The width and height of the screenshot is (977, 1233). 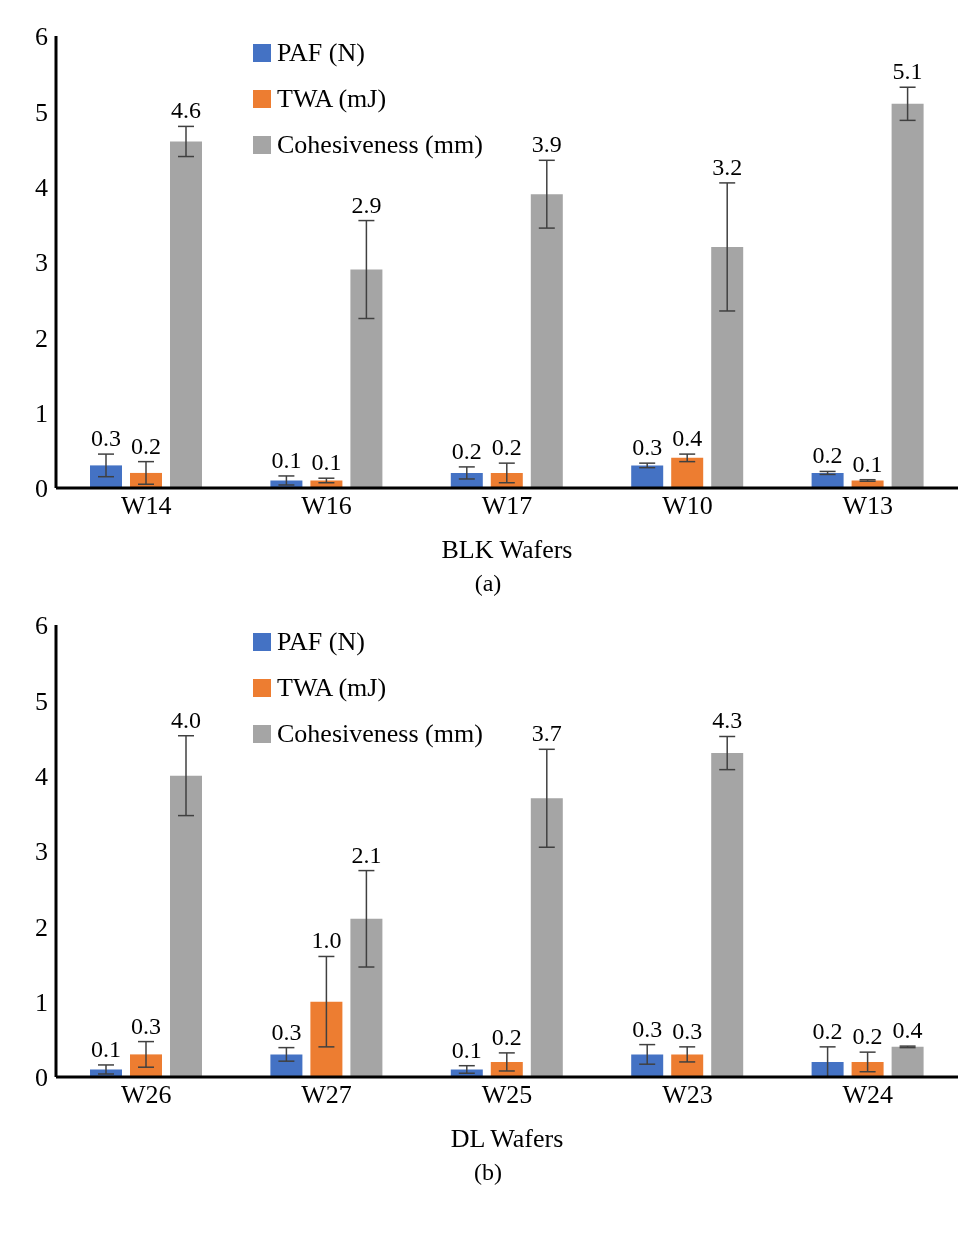 What do you see at coordinates (727, 166) in the screenshot?
I see `data-label: 3.2` at bounding box center [727, 166].